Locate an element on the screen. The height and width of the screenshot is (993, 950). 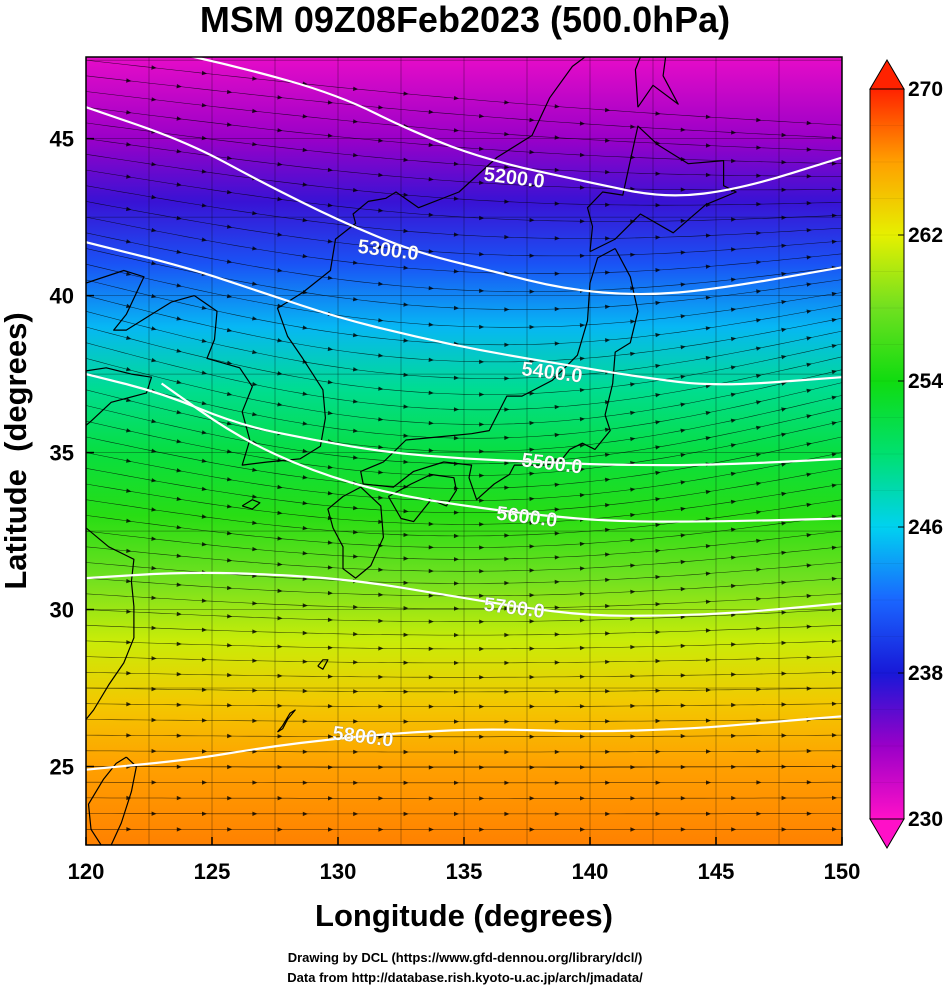
y-tick-label: 45 is located at coordinates (62, 139).